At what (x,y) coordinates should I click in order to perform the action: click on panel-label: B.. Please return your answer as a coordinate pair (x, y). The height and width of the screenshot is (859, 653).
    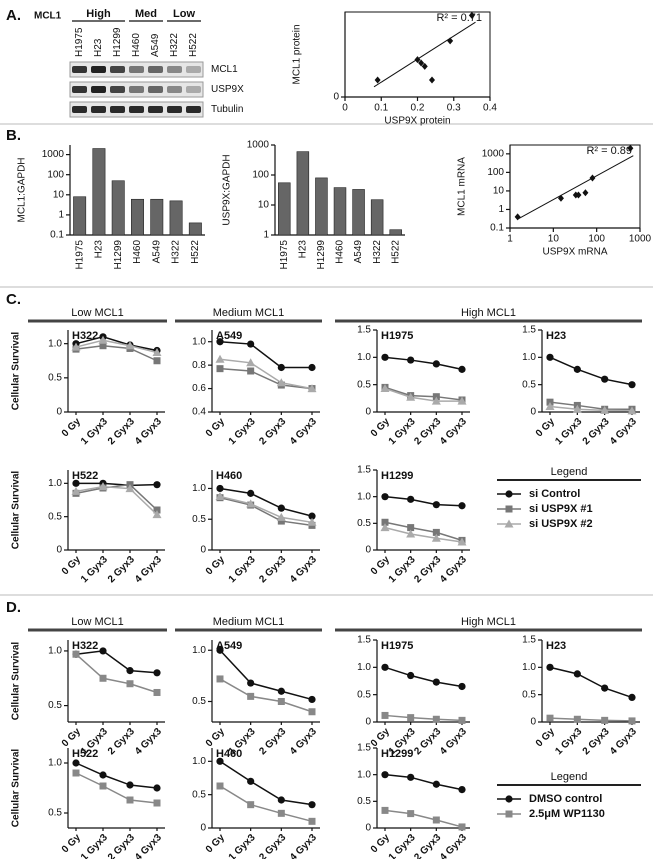
    Looking at the image, I should click on (13, 135).